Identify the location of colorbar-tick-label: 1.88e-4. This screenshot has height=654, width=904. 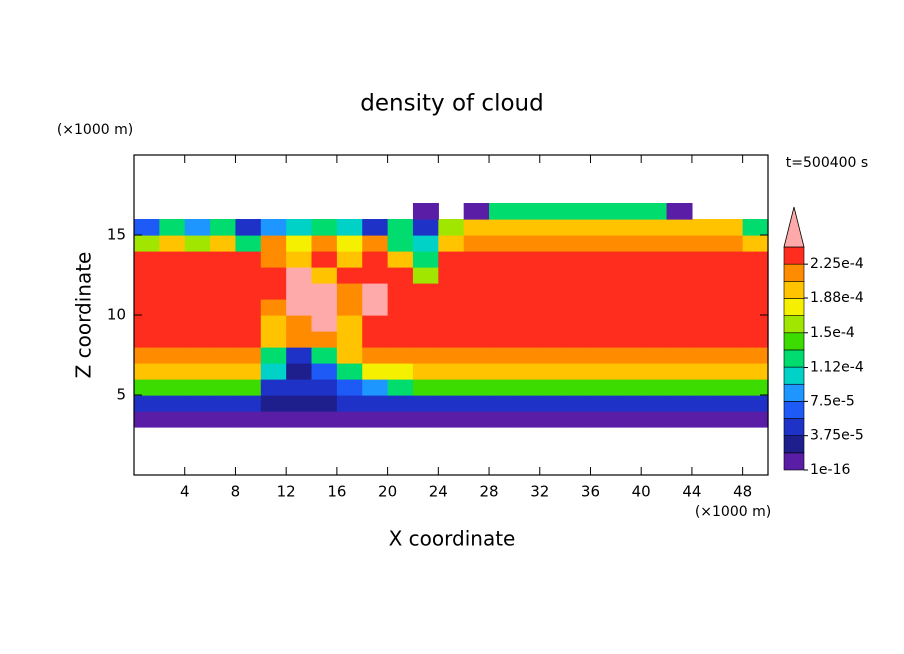
(837, 298).